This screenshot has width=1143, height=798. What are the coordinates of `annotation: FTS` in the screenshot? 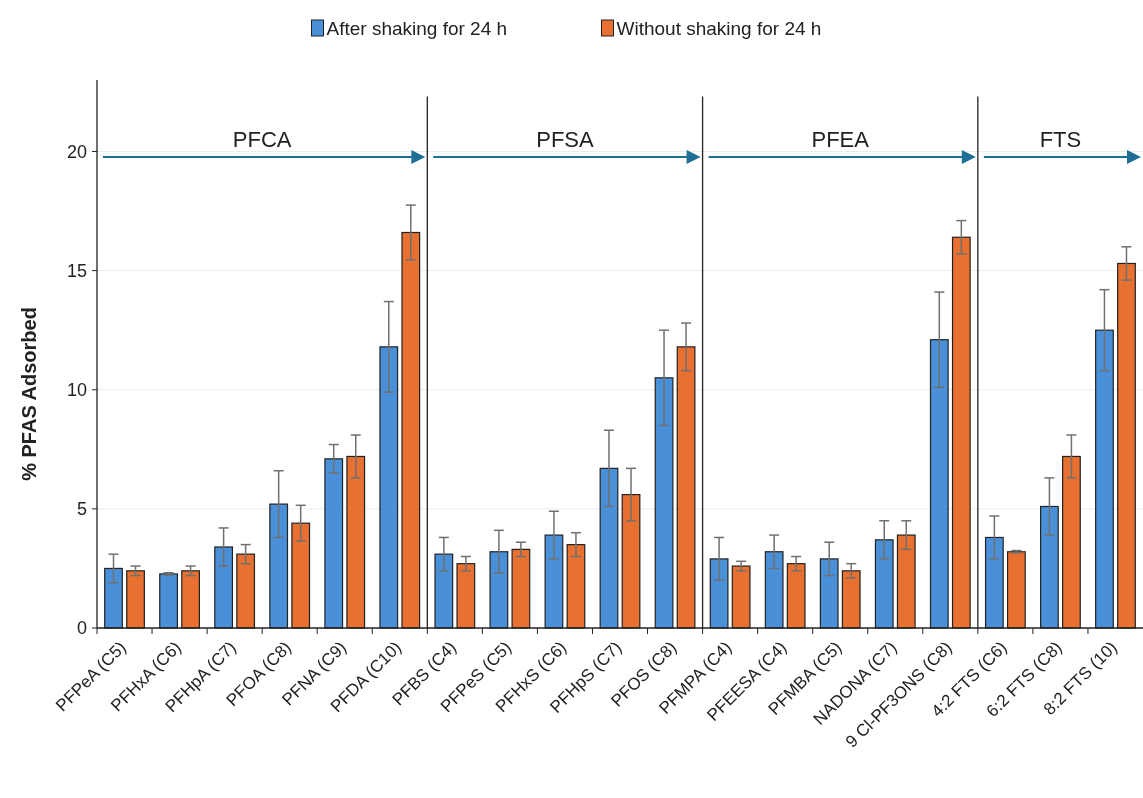 It's located at (1060, 139).